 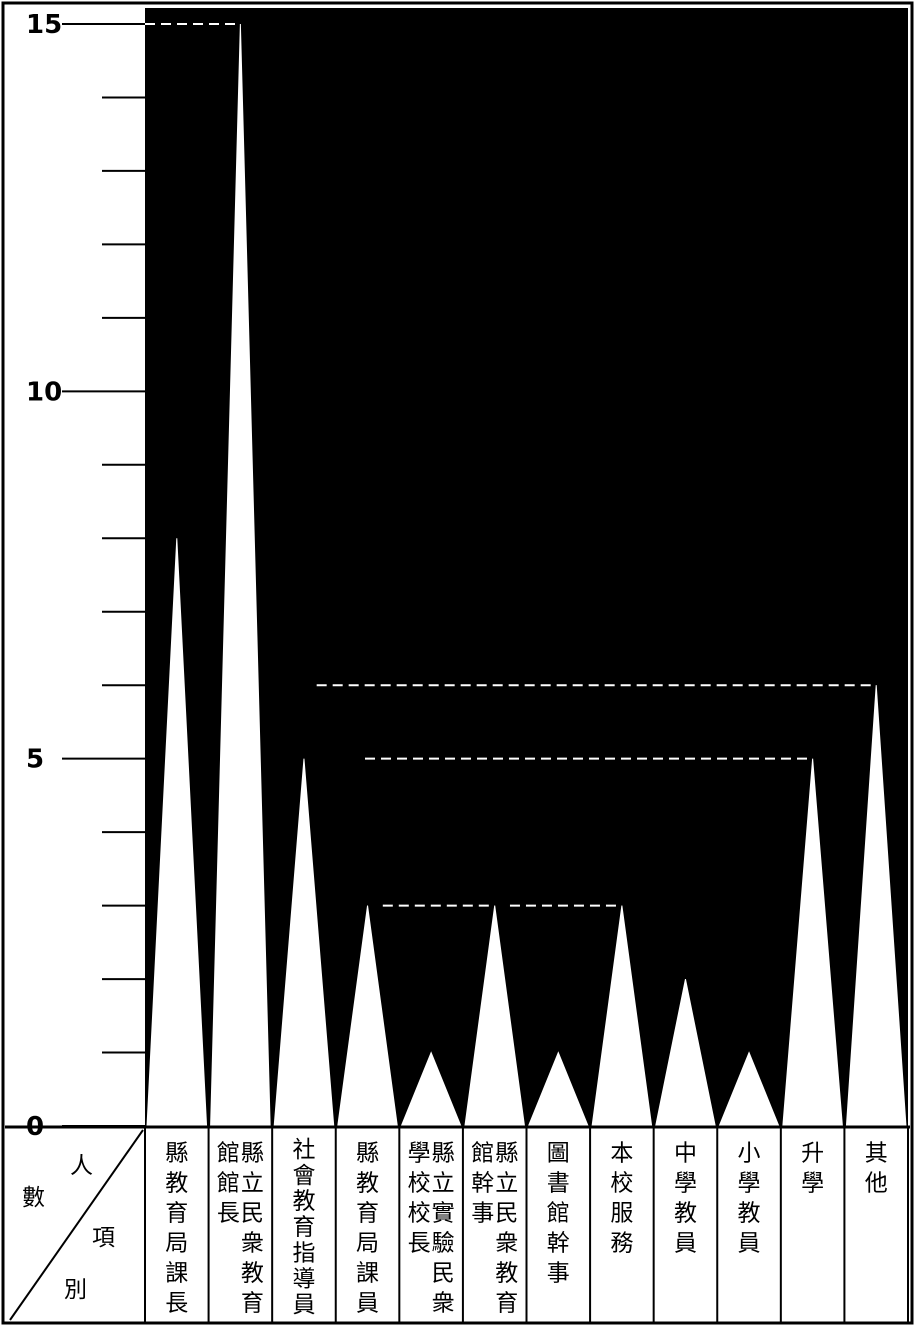 What do you see at coordinates (558, 1154) in the screenshot?
I see `category-label-char: 圖` at bounding box center [558, 1154].